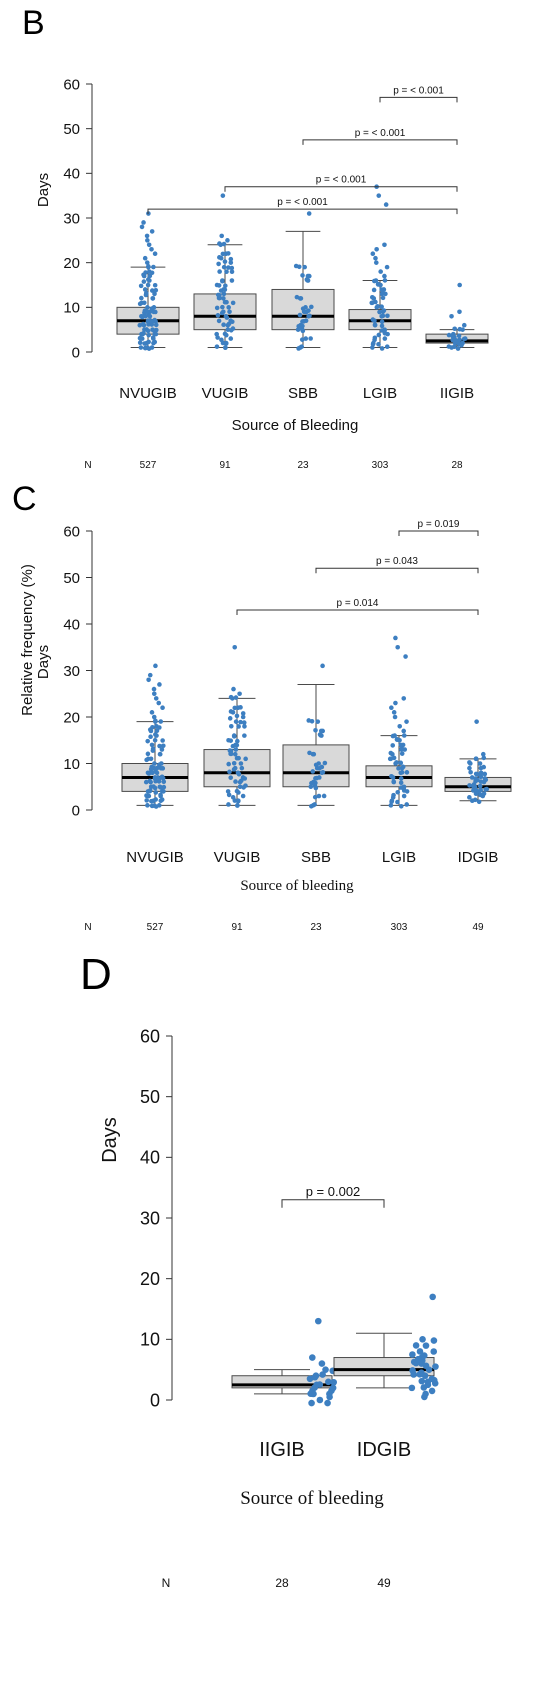 The width and height of the screenshot is (550, 1687). What do you see at coordinates (96, 974) in the screenshot?
I see `panel-d-label: D` at bounding box center [96, 974].